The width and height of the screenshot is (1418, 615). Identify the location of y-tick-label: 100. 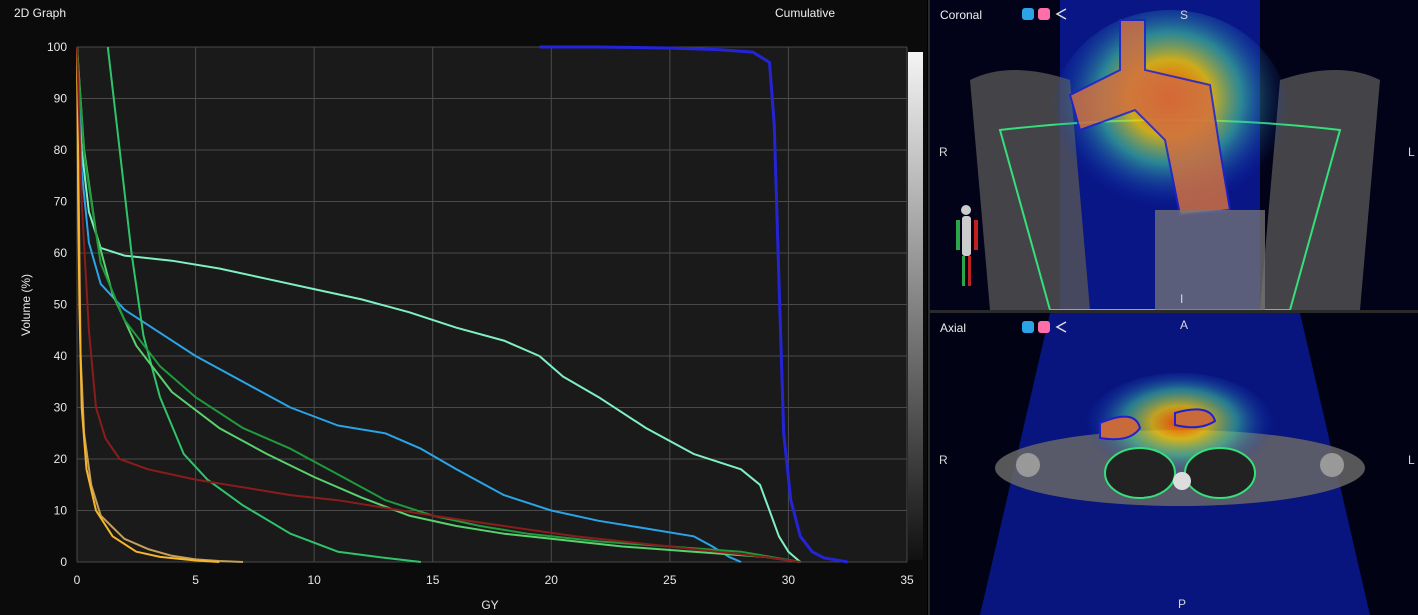
(57, 47).